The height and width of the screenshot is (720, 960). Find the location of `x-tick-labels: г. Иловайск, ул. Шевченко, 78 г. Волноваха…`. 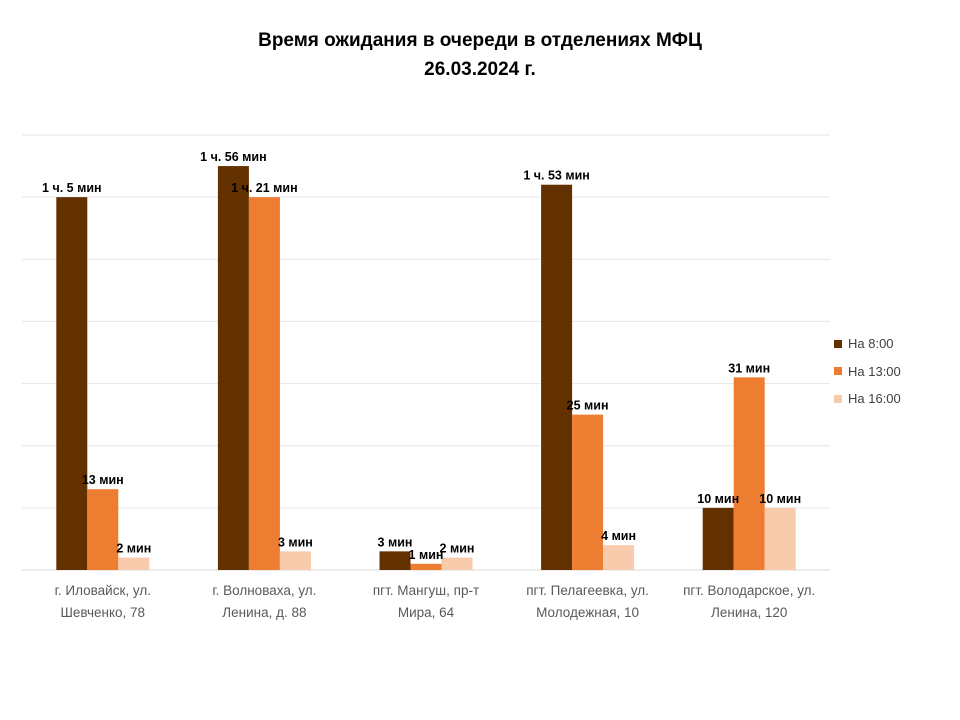

x-tick-labels: г. Иловайск, ул. Шевченко, 78 г. Волноваха… is located at coordinates (435, 601).